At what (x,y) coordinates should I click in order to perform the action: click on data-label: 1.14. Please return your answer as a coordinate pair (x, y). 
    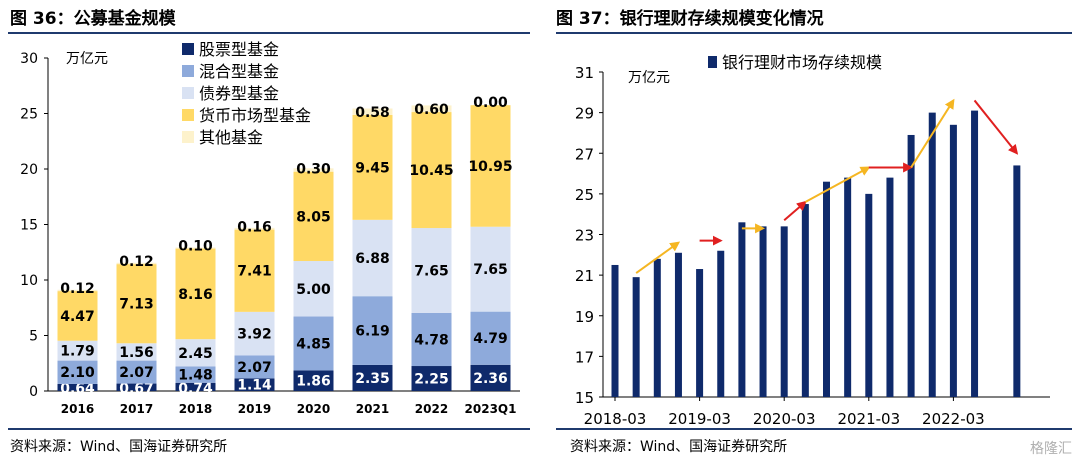
    Looking at the image, I should click on (254, 386).